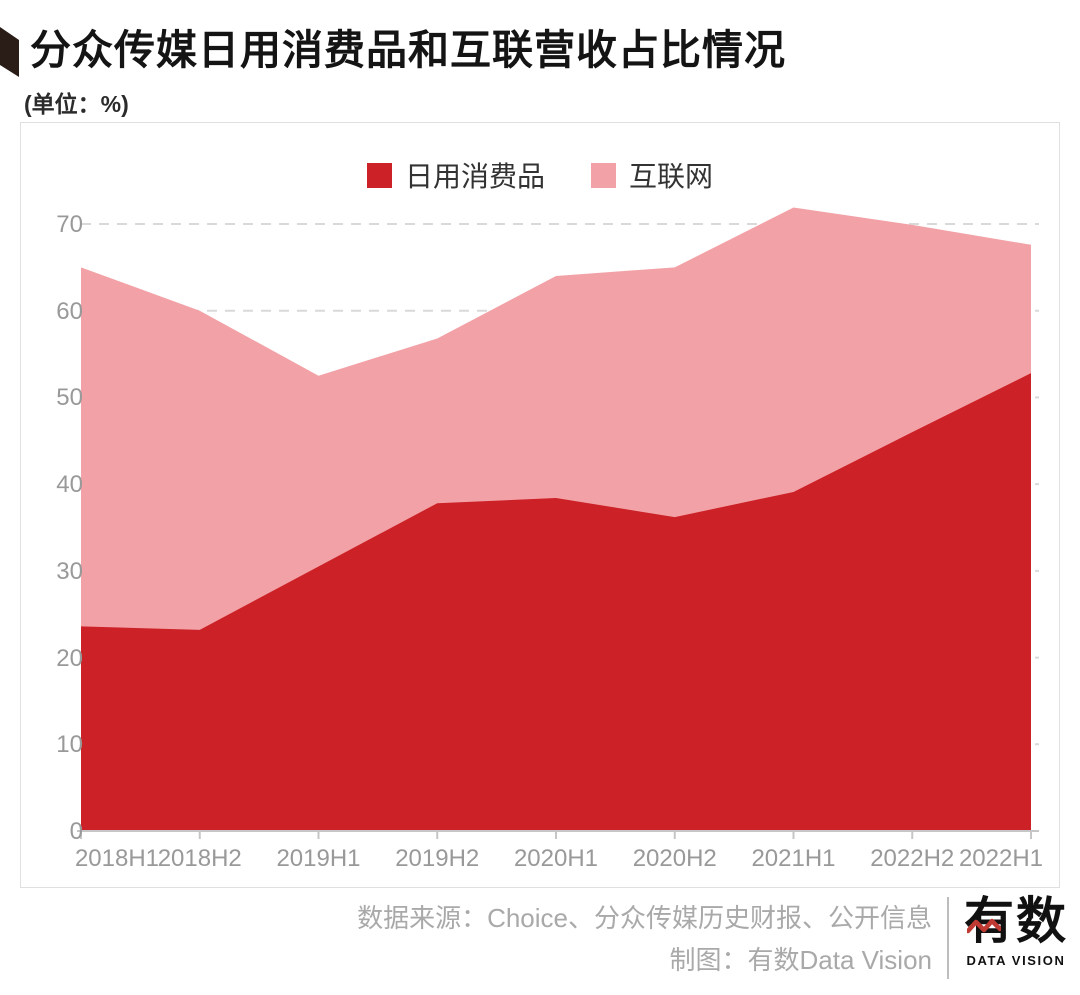 The height and width of the screenshot is (995, 1080). I want to click on y-axis-label: 0, so click(76, 831).